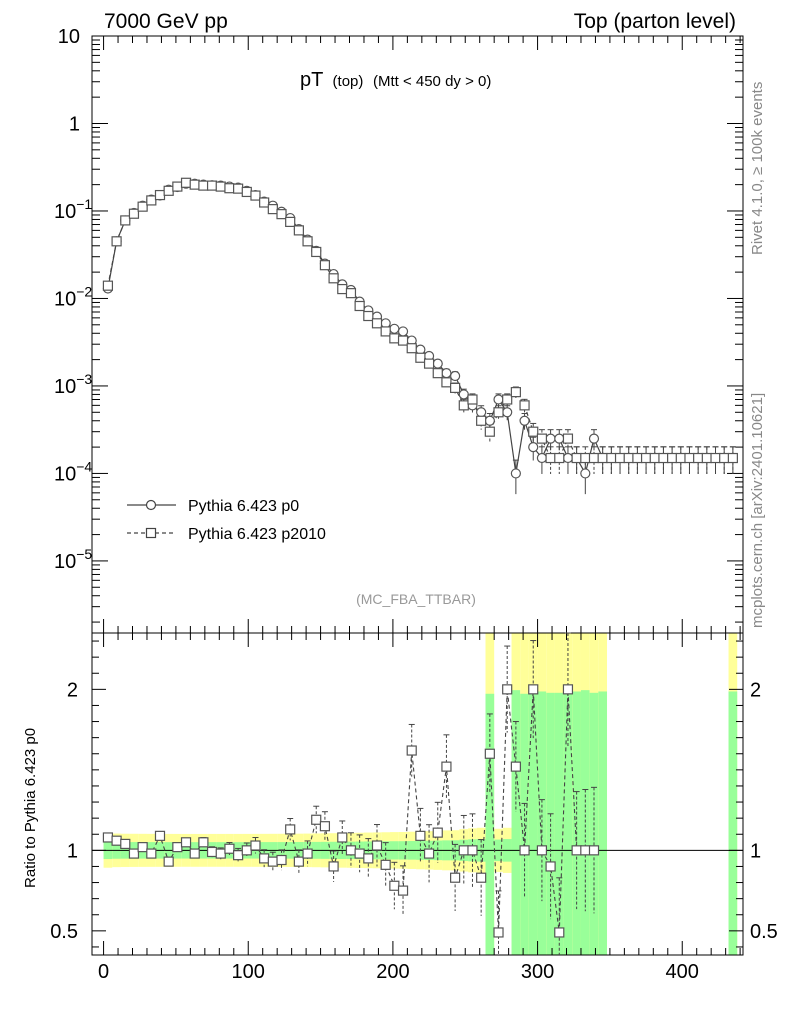  What do you see at coordinates (243, 506) in the screenshot?
I see `legend-label-p0: Pythia 6.423 p0` at bounding box center [243, 506].